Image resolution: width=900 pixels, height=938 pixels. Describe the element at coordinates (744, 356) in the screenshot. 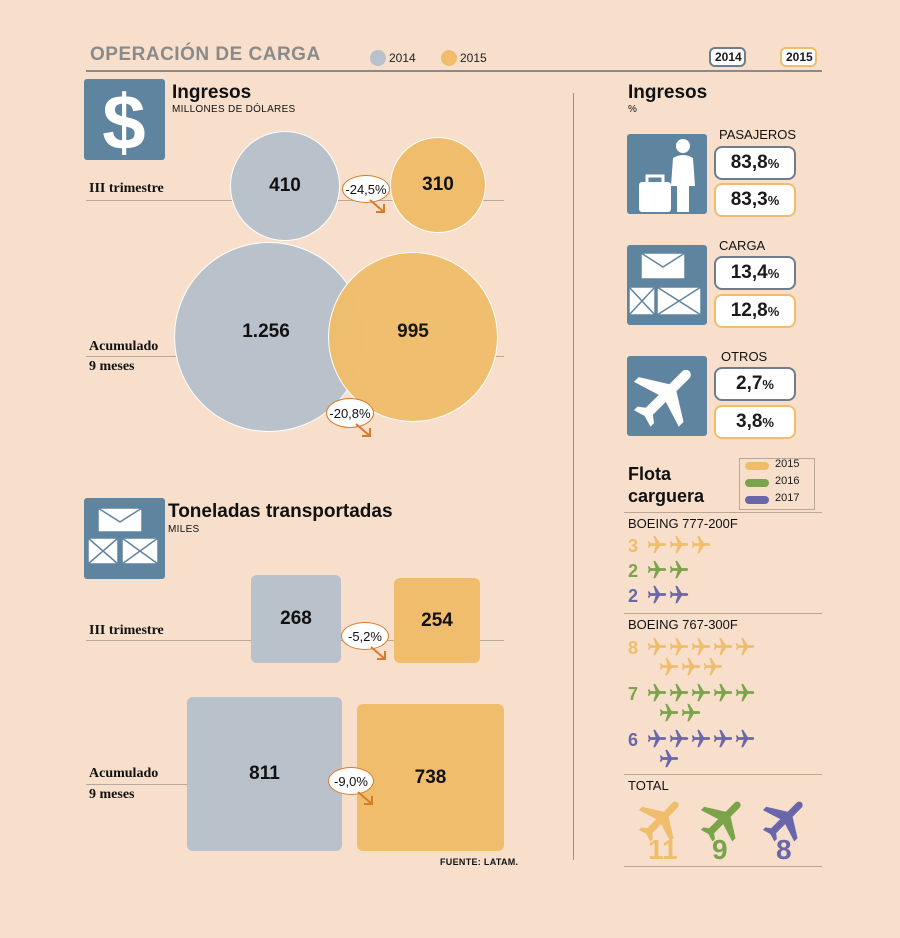

I see `otros-label: OTROS` at that location.